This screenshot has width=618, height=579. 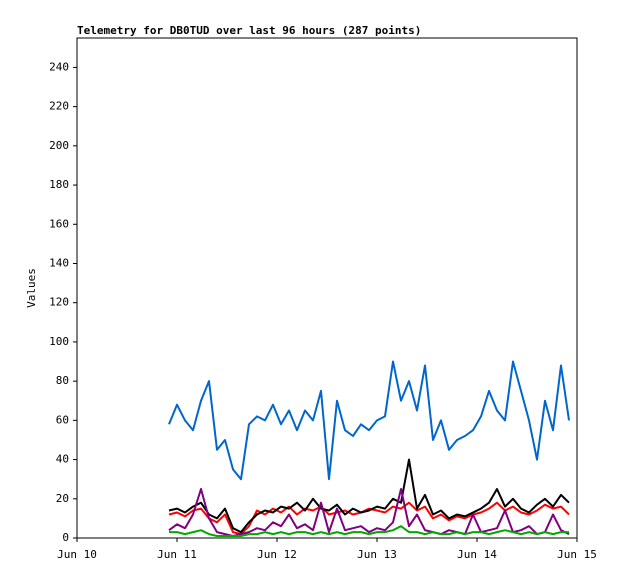 I want to click on x-tick-label: Jun 11, so click(x=177, y=554).